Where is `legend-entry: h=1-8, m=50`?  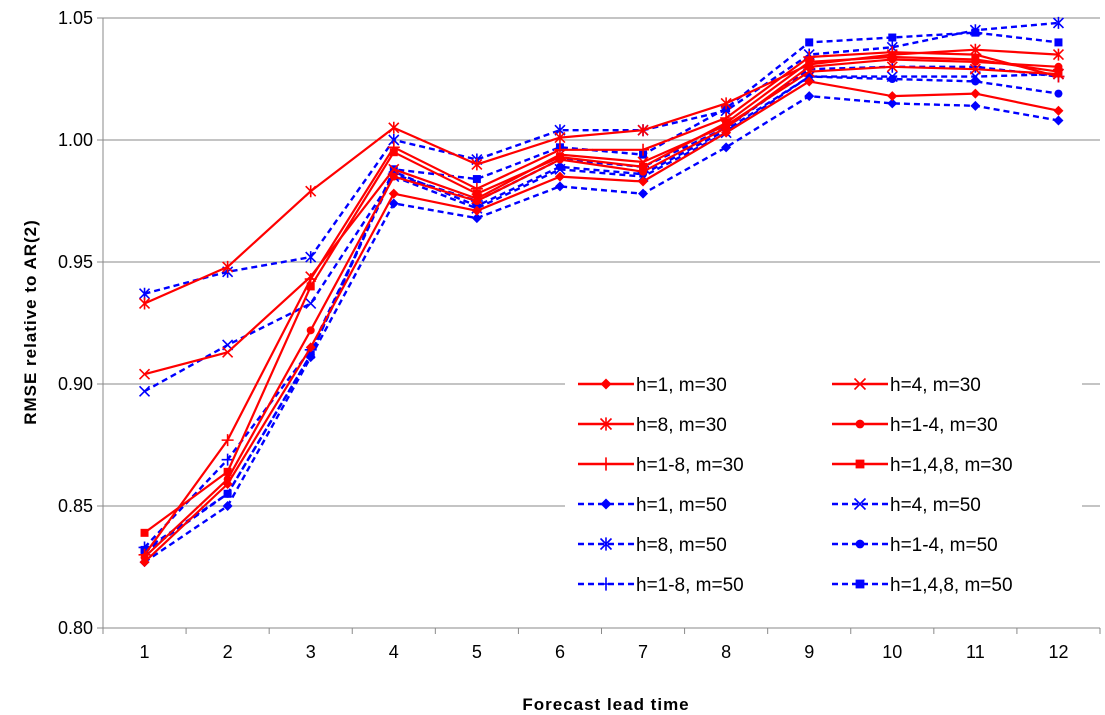
legend-entry: h=1-8, m=50 is located at coordinates (661, 585).